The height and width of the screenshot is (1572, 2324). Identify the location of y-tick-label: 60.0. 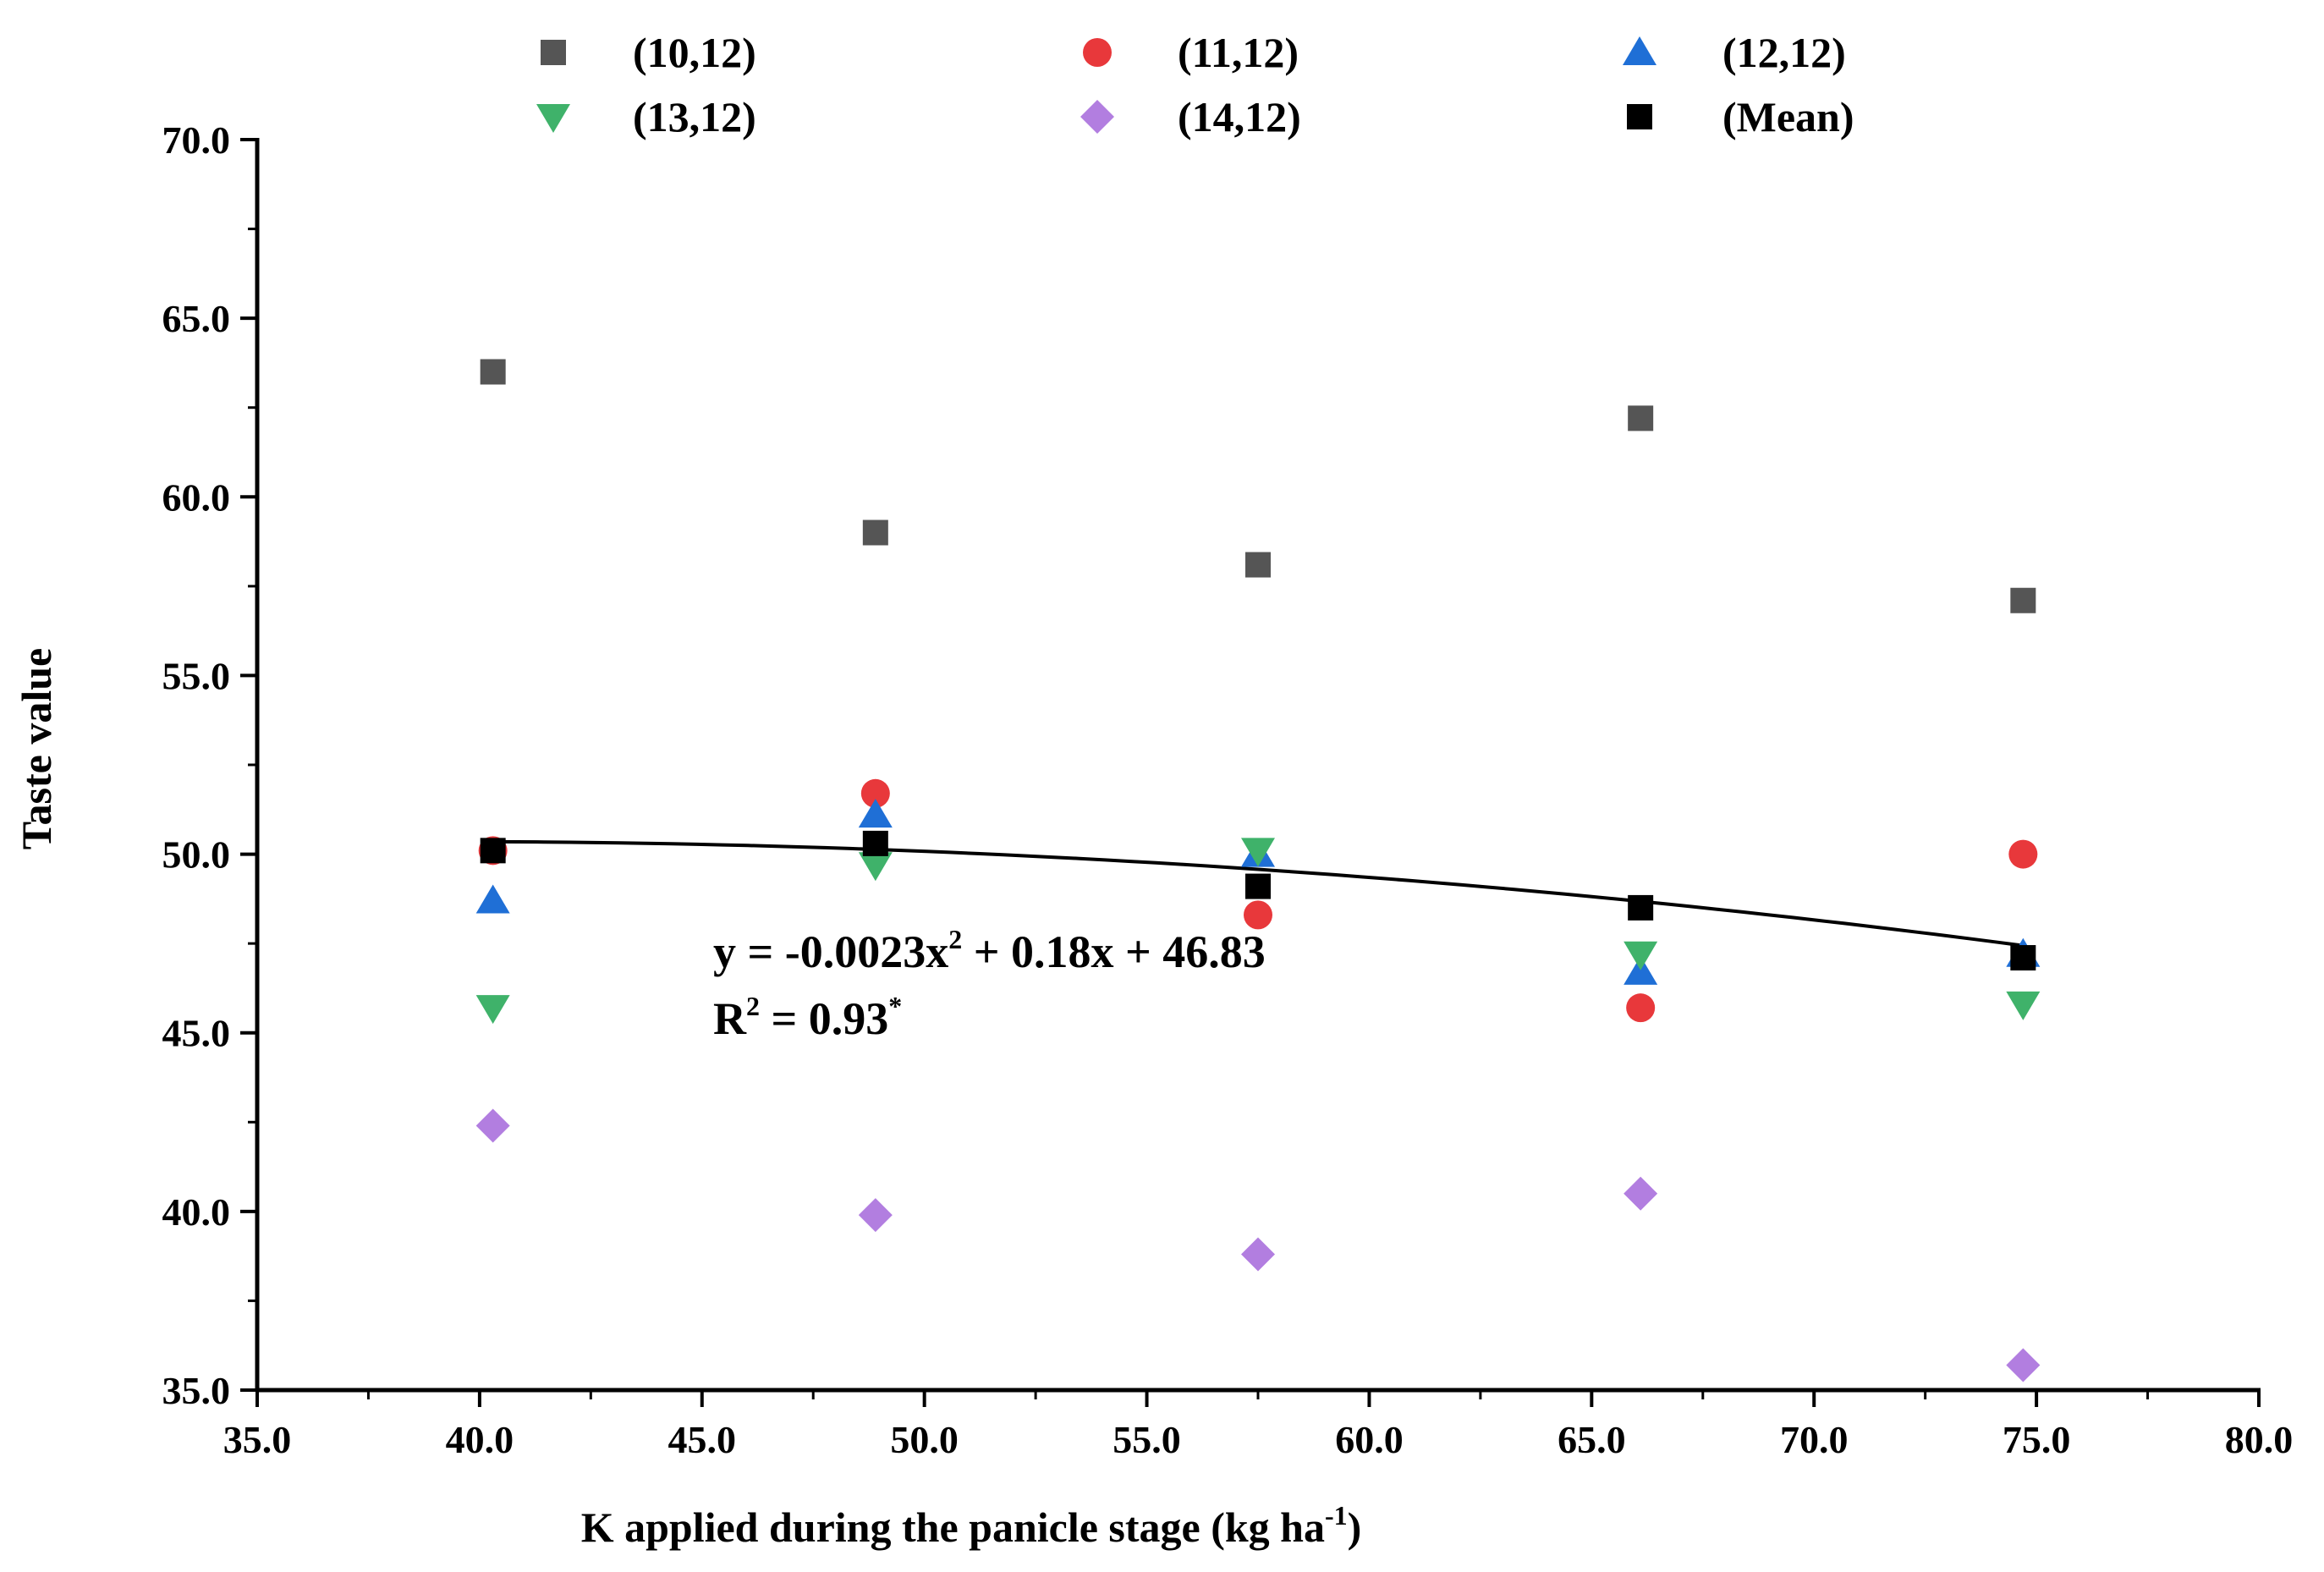
(196, 497).